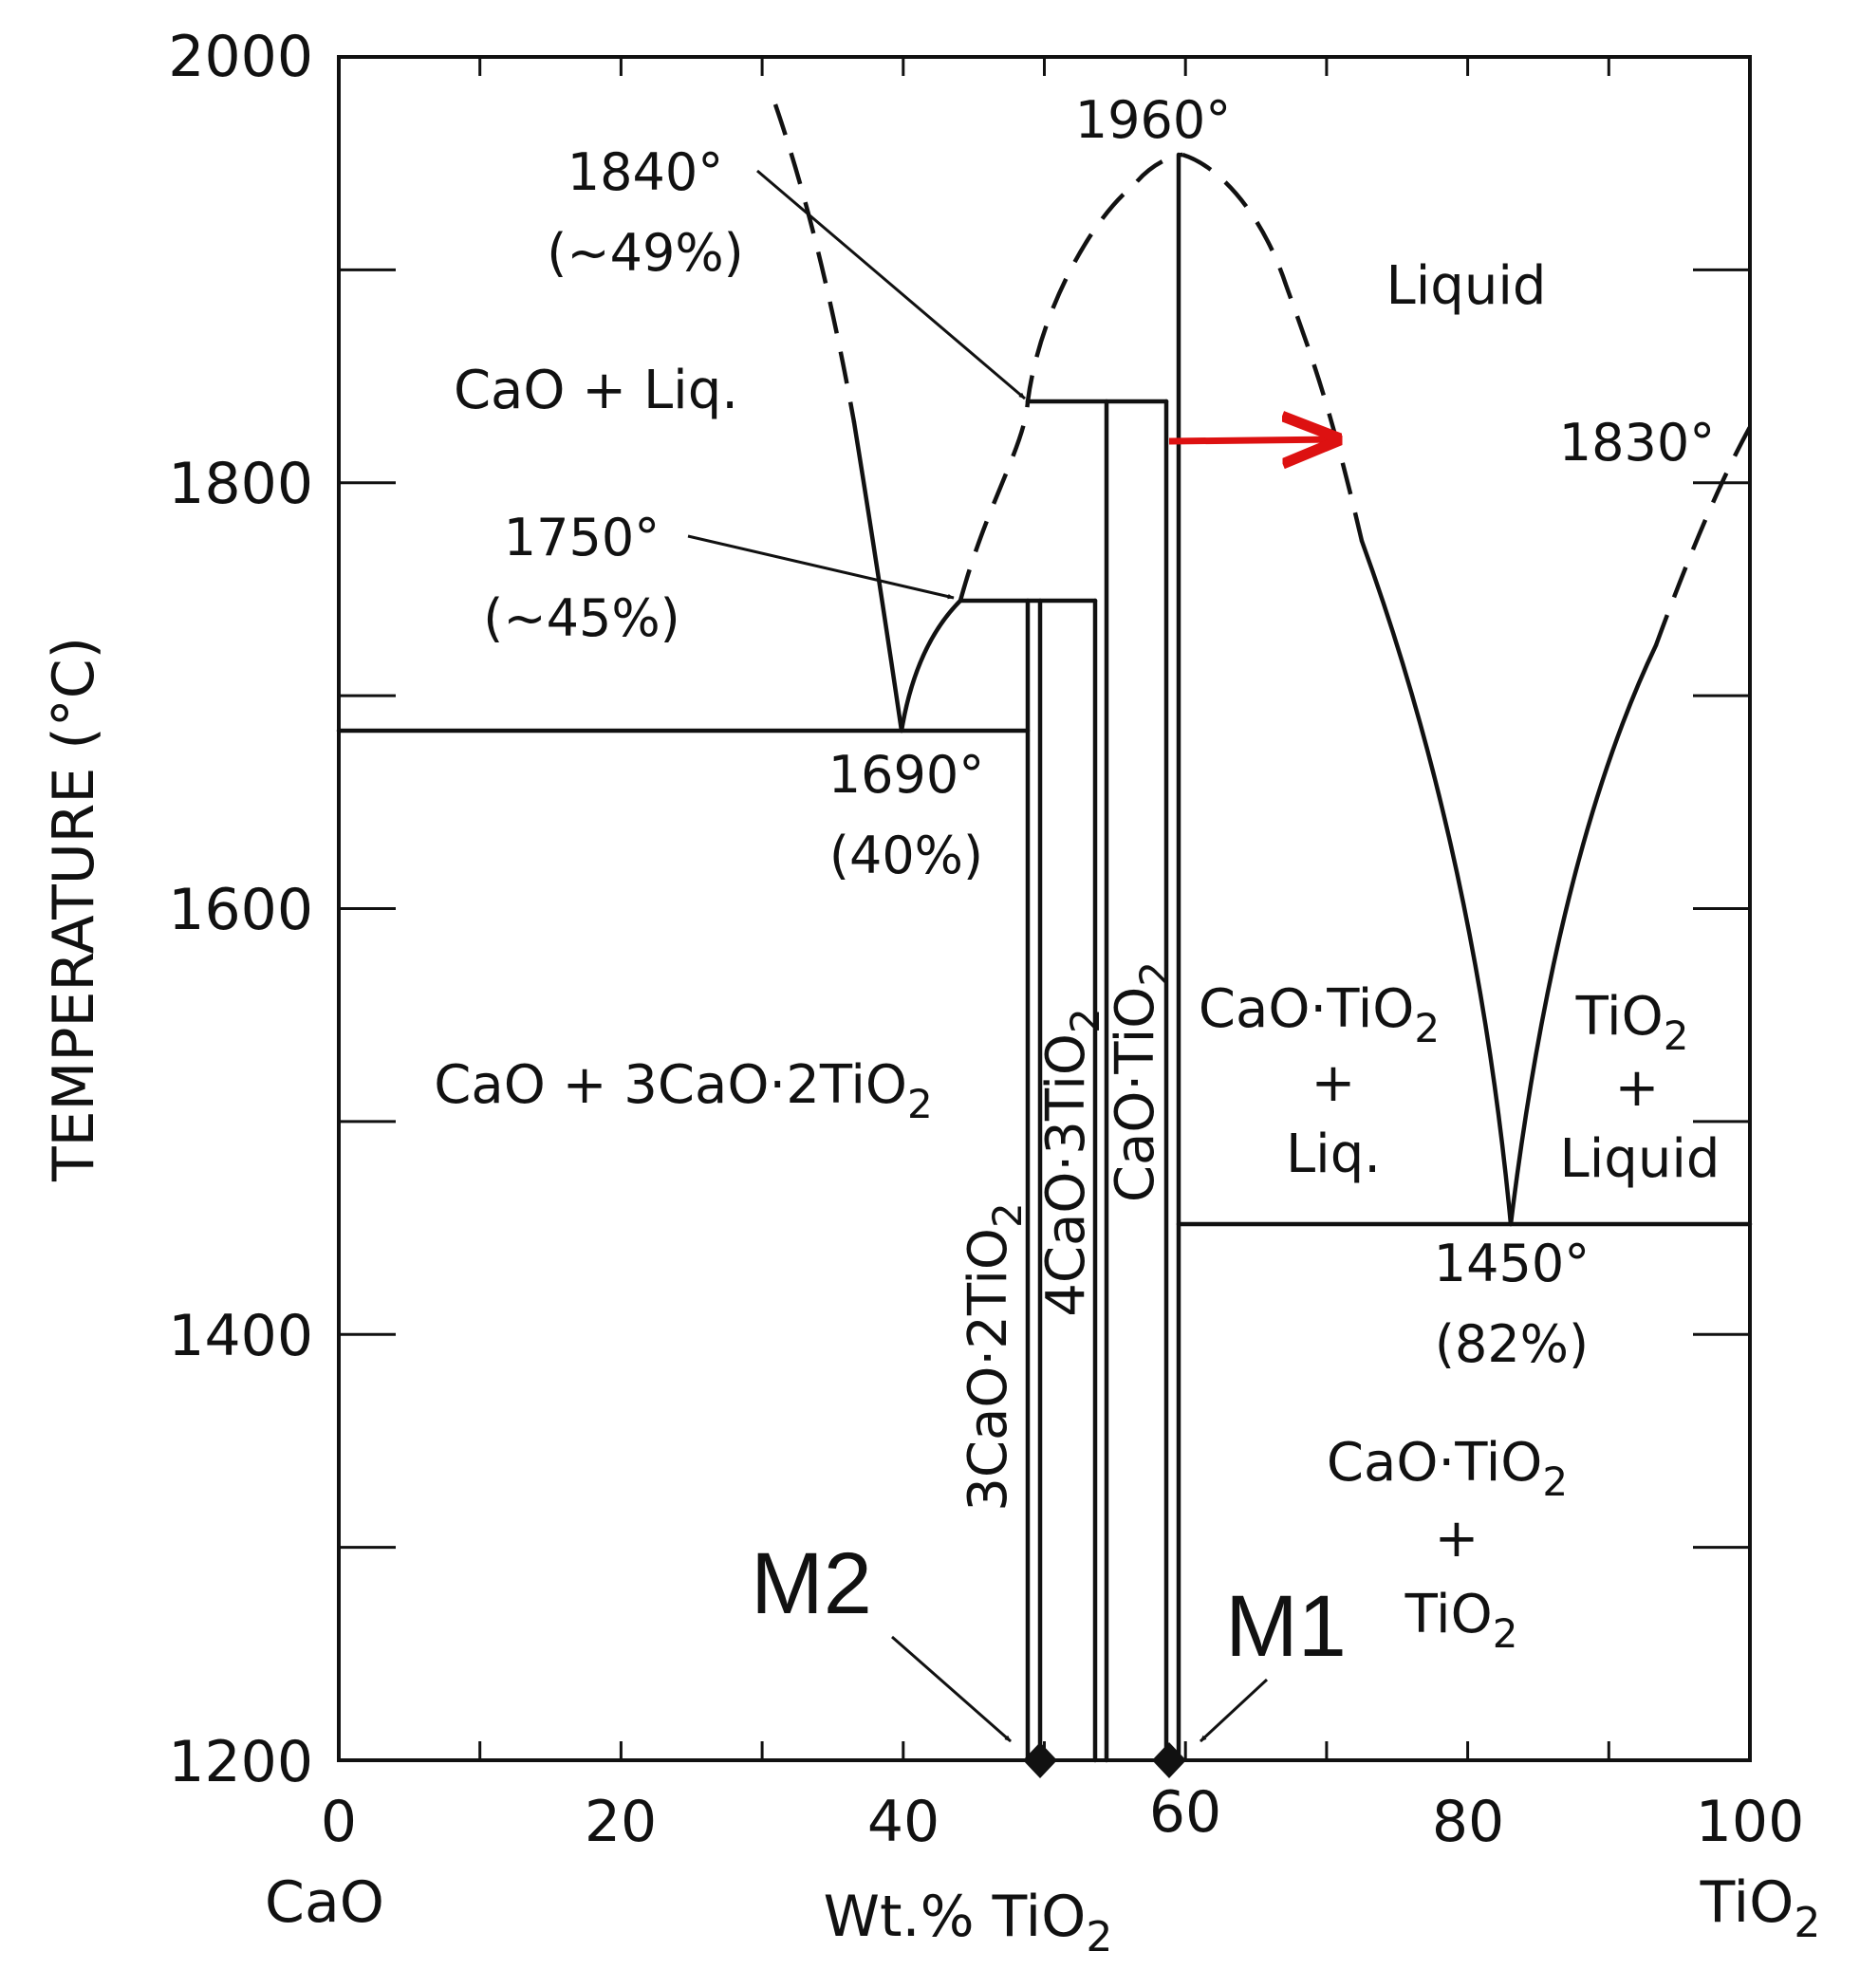 This screenshot has width=1860, height=1988. Describe the element at coordinates (645, 172) in the screenshot. I see `point-label-1840: 1840°` at that location.